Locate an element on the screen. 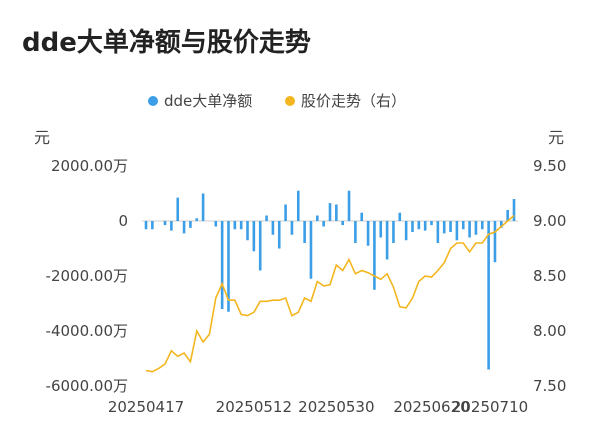  legend: dde大单净额 股价走势（右） is located at coordinates (277, 101).